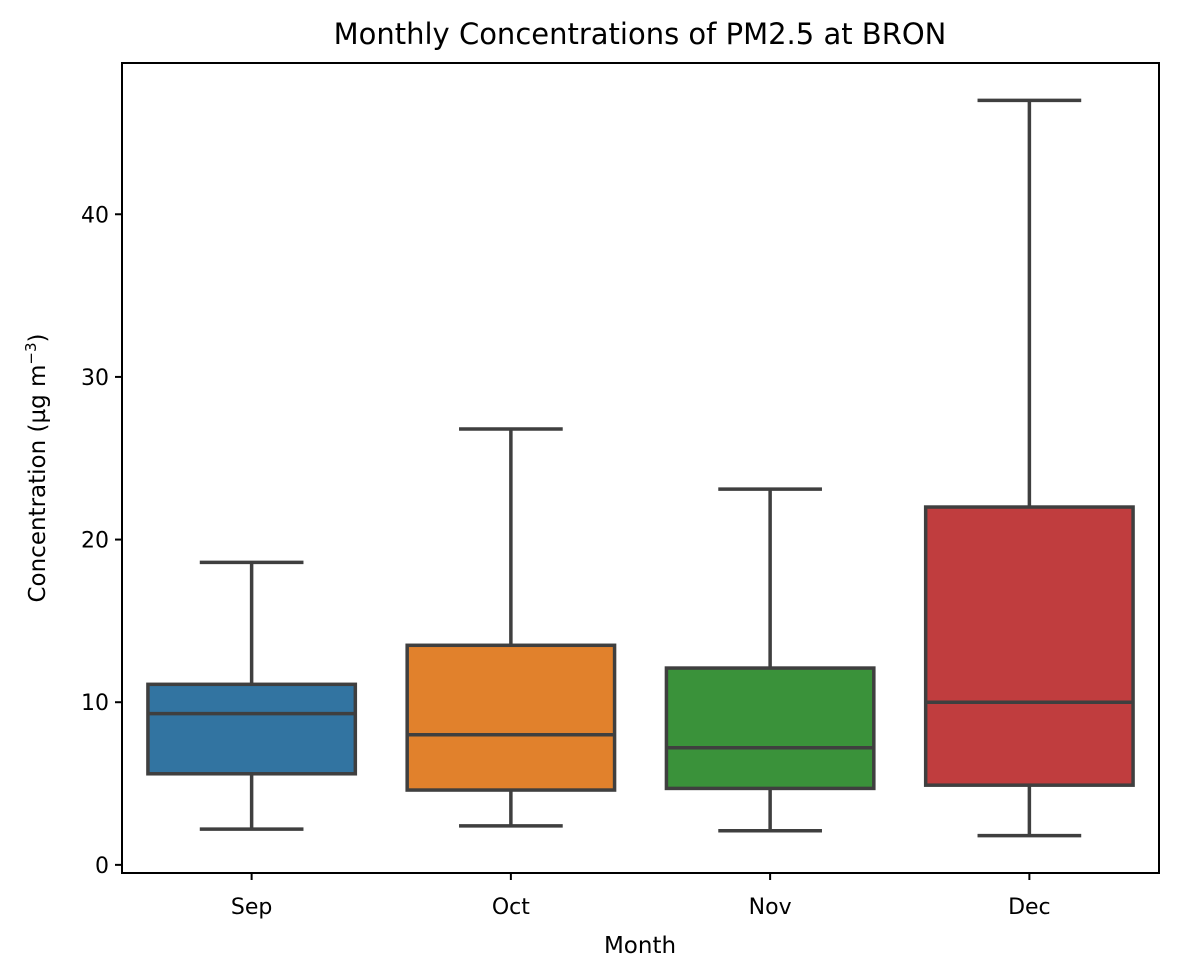 This screenshot has height=980, width=1180. Describe the element at coordinates (95, 541) in the screenshot. I see `y-tick-label: 20` at that location.